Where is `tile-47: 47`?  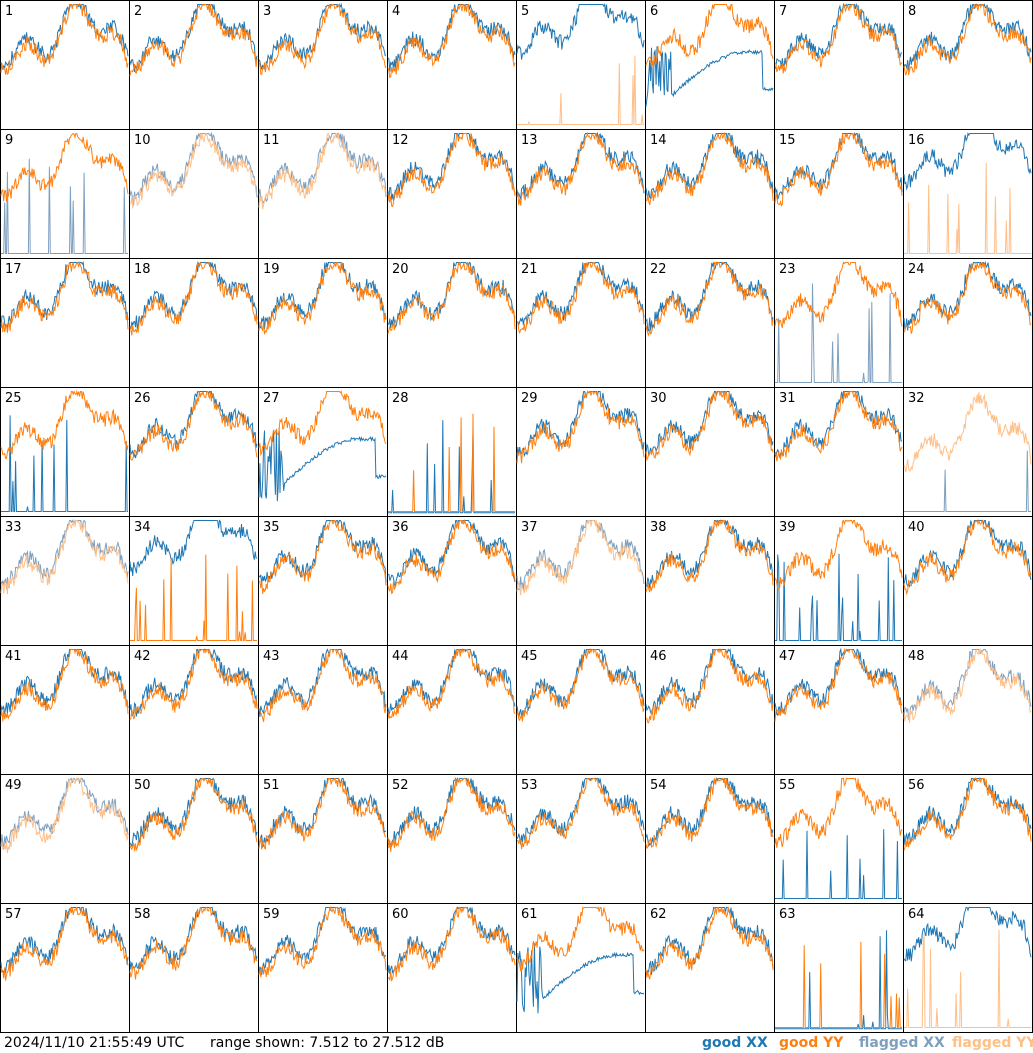
tile-47: 47 is located at coordinates (839, 710).